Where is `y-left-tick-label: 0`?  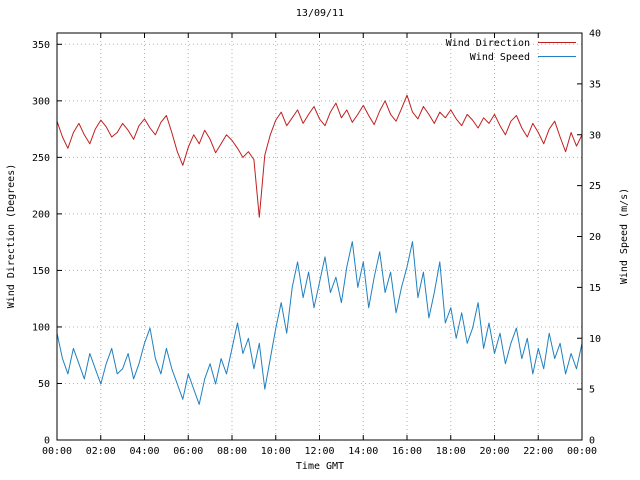
y-left-tick-label: 0 is located at coordinates (47, 441).